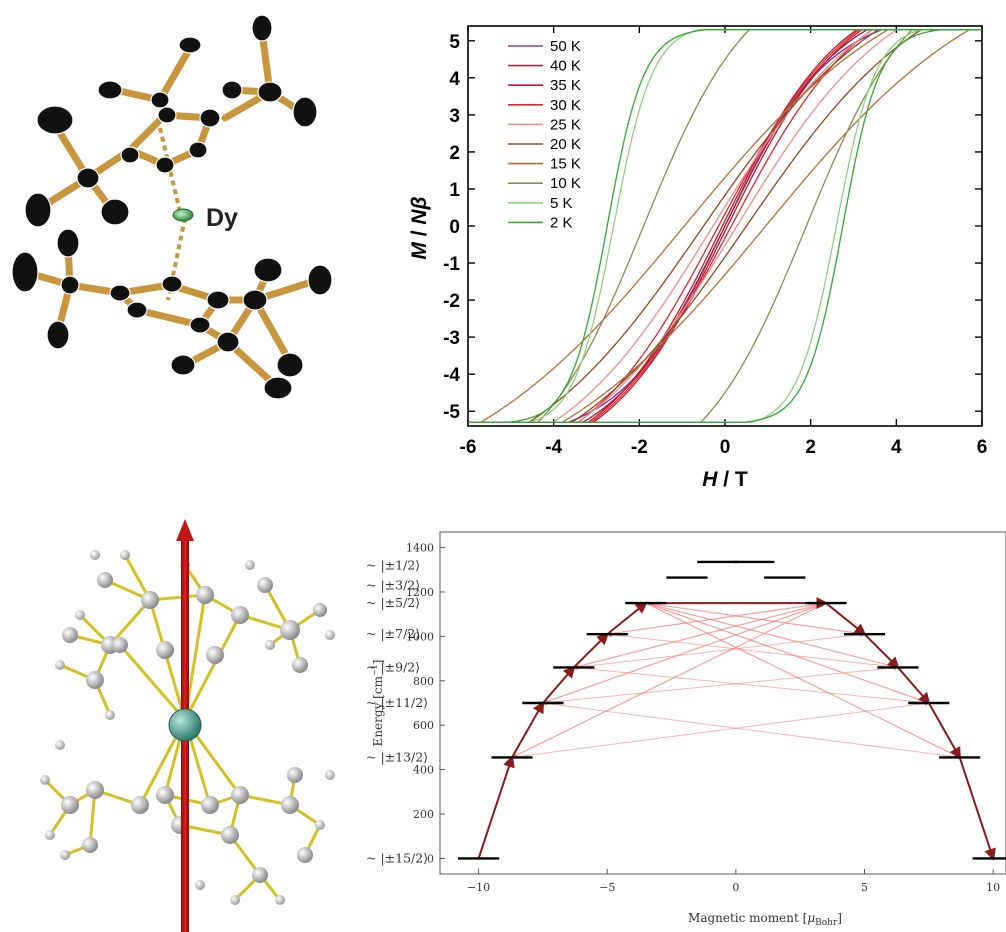  Describe the element at coordinates (420, 592) in the screenshot. I see `y-tick-label: 1200` at that location.